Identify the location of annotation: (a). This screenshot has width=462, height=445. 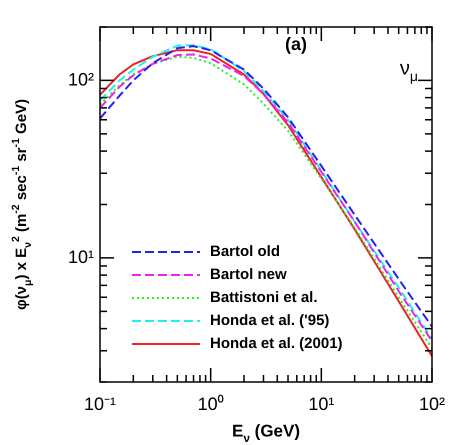
(296, 44).